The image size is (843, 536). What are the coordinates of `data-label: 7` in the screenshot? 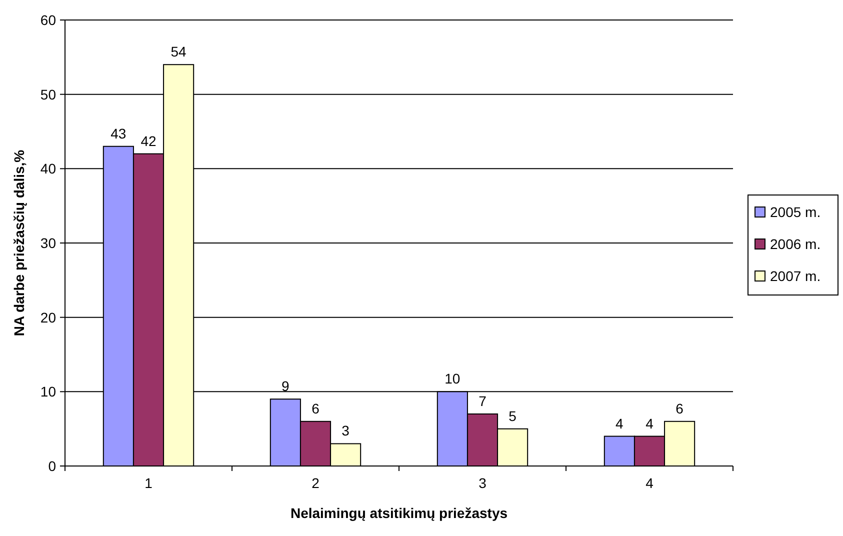 It's located at (482, 400).